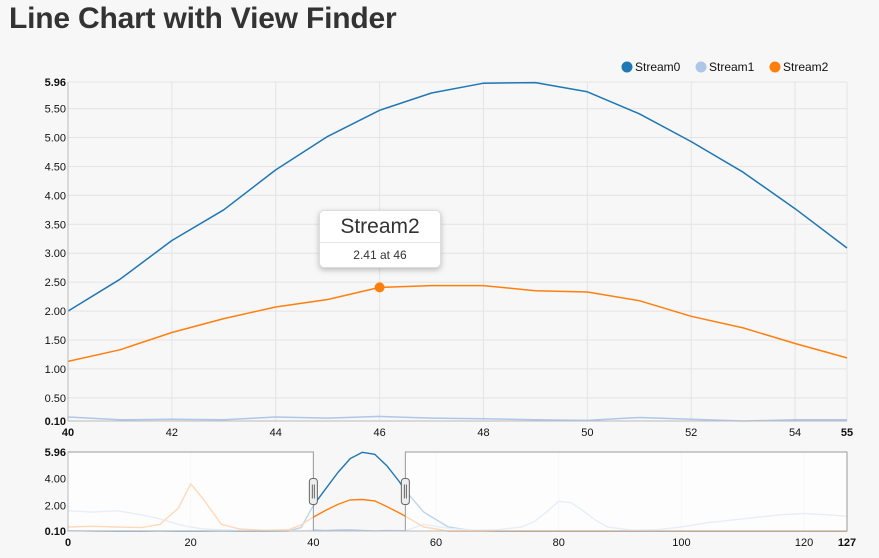 The width and height of the screenshot is (879, 558). Describe the element at coordinates (681, 543) in the screenshot. I see `x-tick-label: 100` at that location.